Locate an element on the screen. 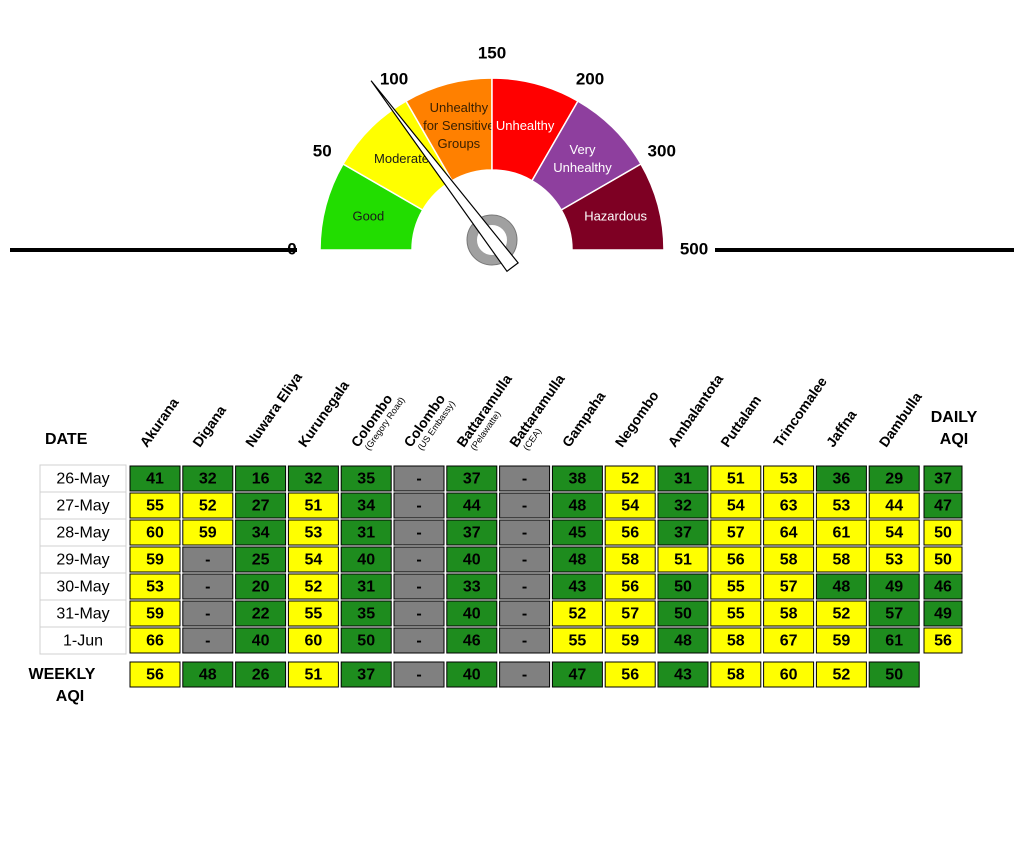  column-header: Akurana is located at coordinates (158, 422).